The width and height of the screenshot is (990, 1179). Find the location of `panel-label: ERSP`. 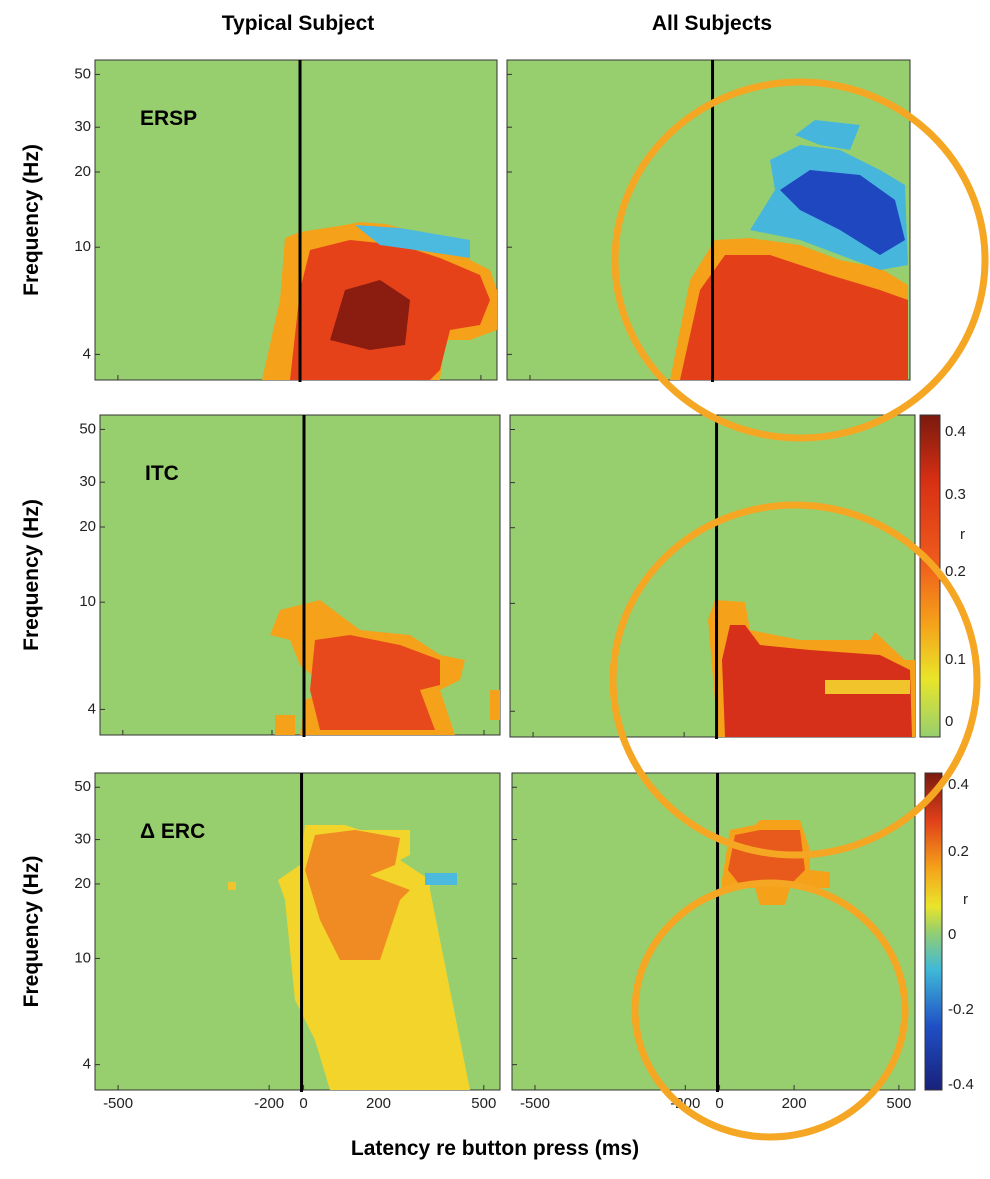

panel-label: ERSP is located at coordinates (168, 118).